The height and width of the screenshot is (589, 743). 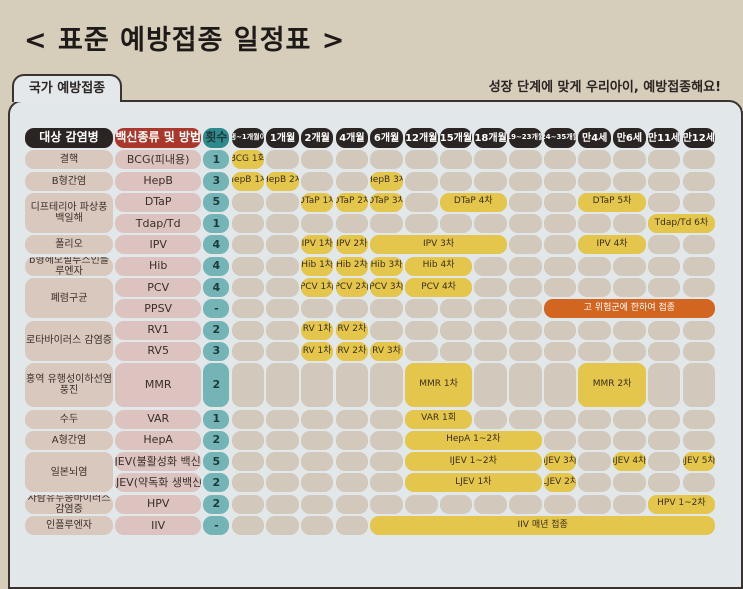 What do you see at coordinates (473, 202) in the screenshot?
I see `dose-bar: DTaP 4차` at bounding box center [473, 202].